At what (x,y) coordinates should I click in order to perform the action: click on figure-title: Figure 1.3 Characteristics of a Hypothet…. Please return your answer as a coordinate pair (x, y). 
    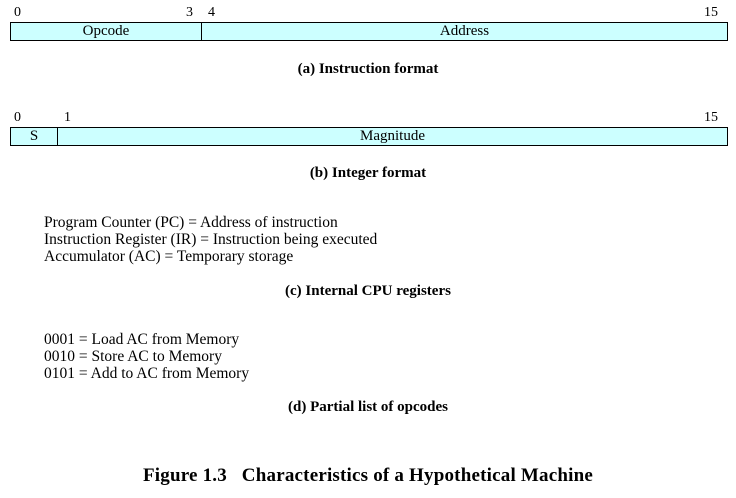
    Looking at the image, I should click on (367, 475).